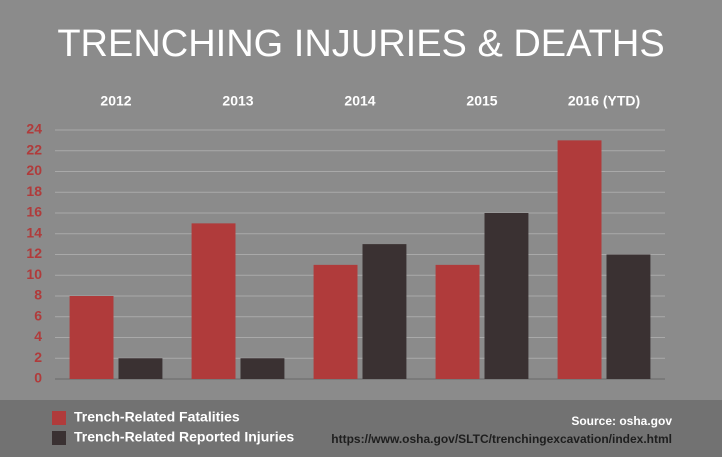 This screenshot has height=457, width=722. What do you see at coordinates (38, 295) in the screenshot?
I see `y-tick-label: 8` at bounding box center [38, 295].